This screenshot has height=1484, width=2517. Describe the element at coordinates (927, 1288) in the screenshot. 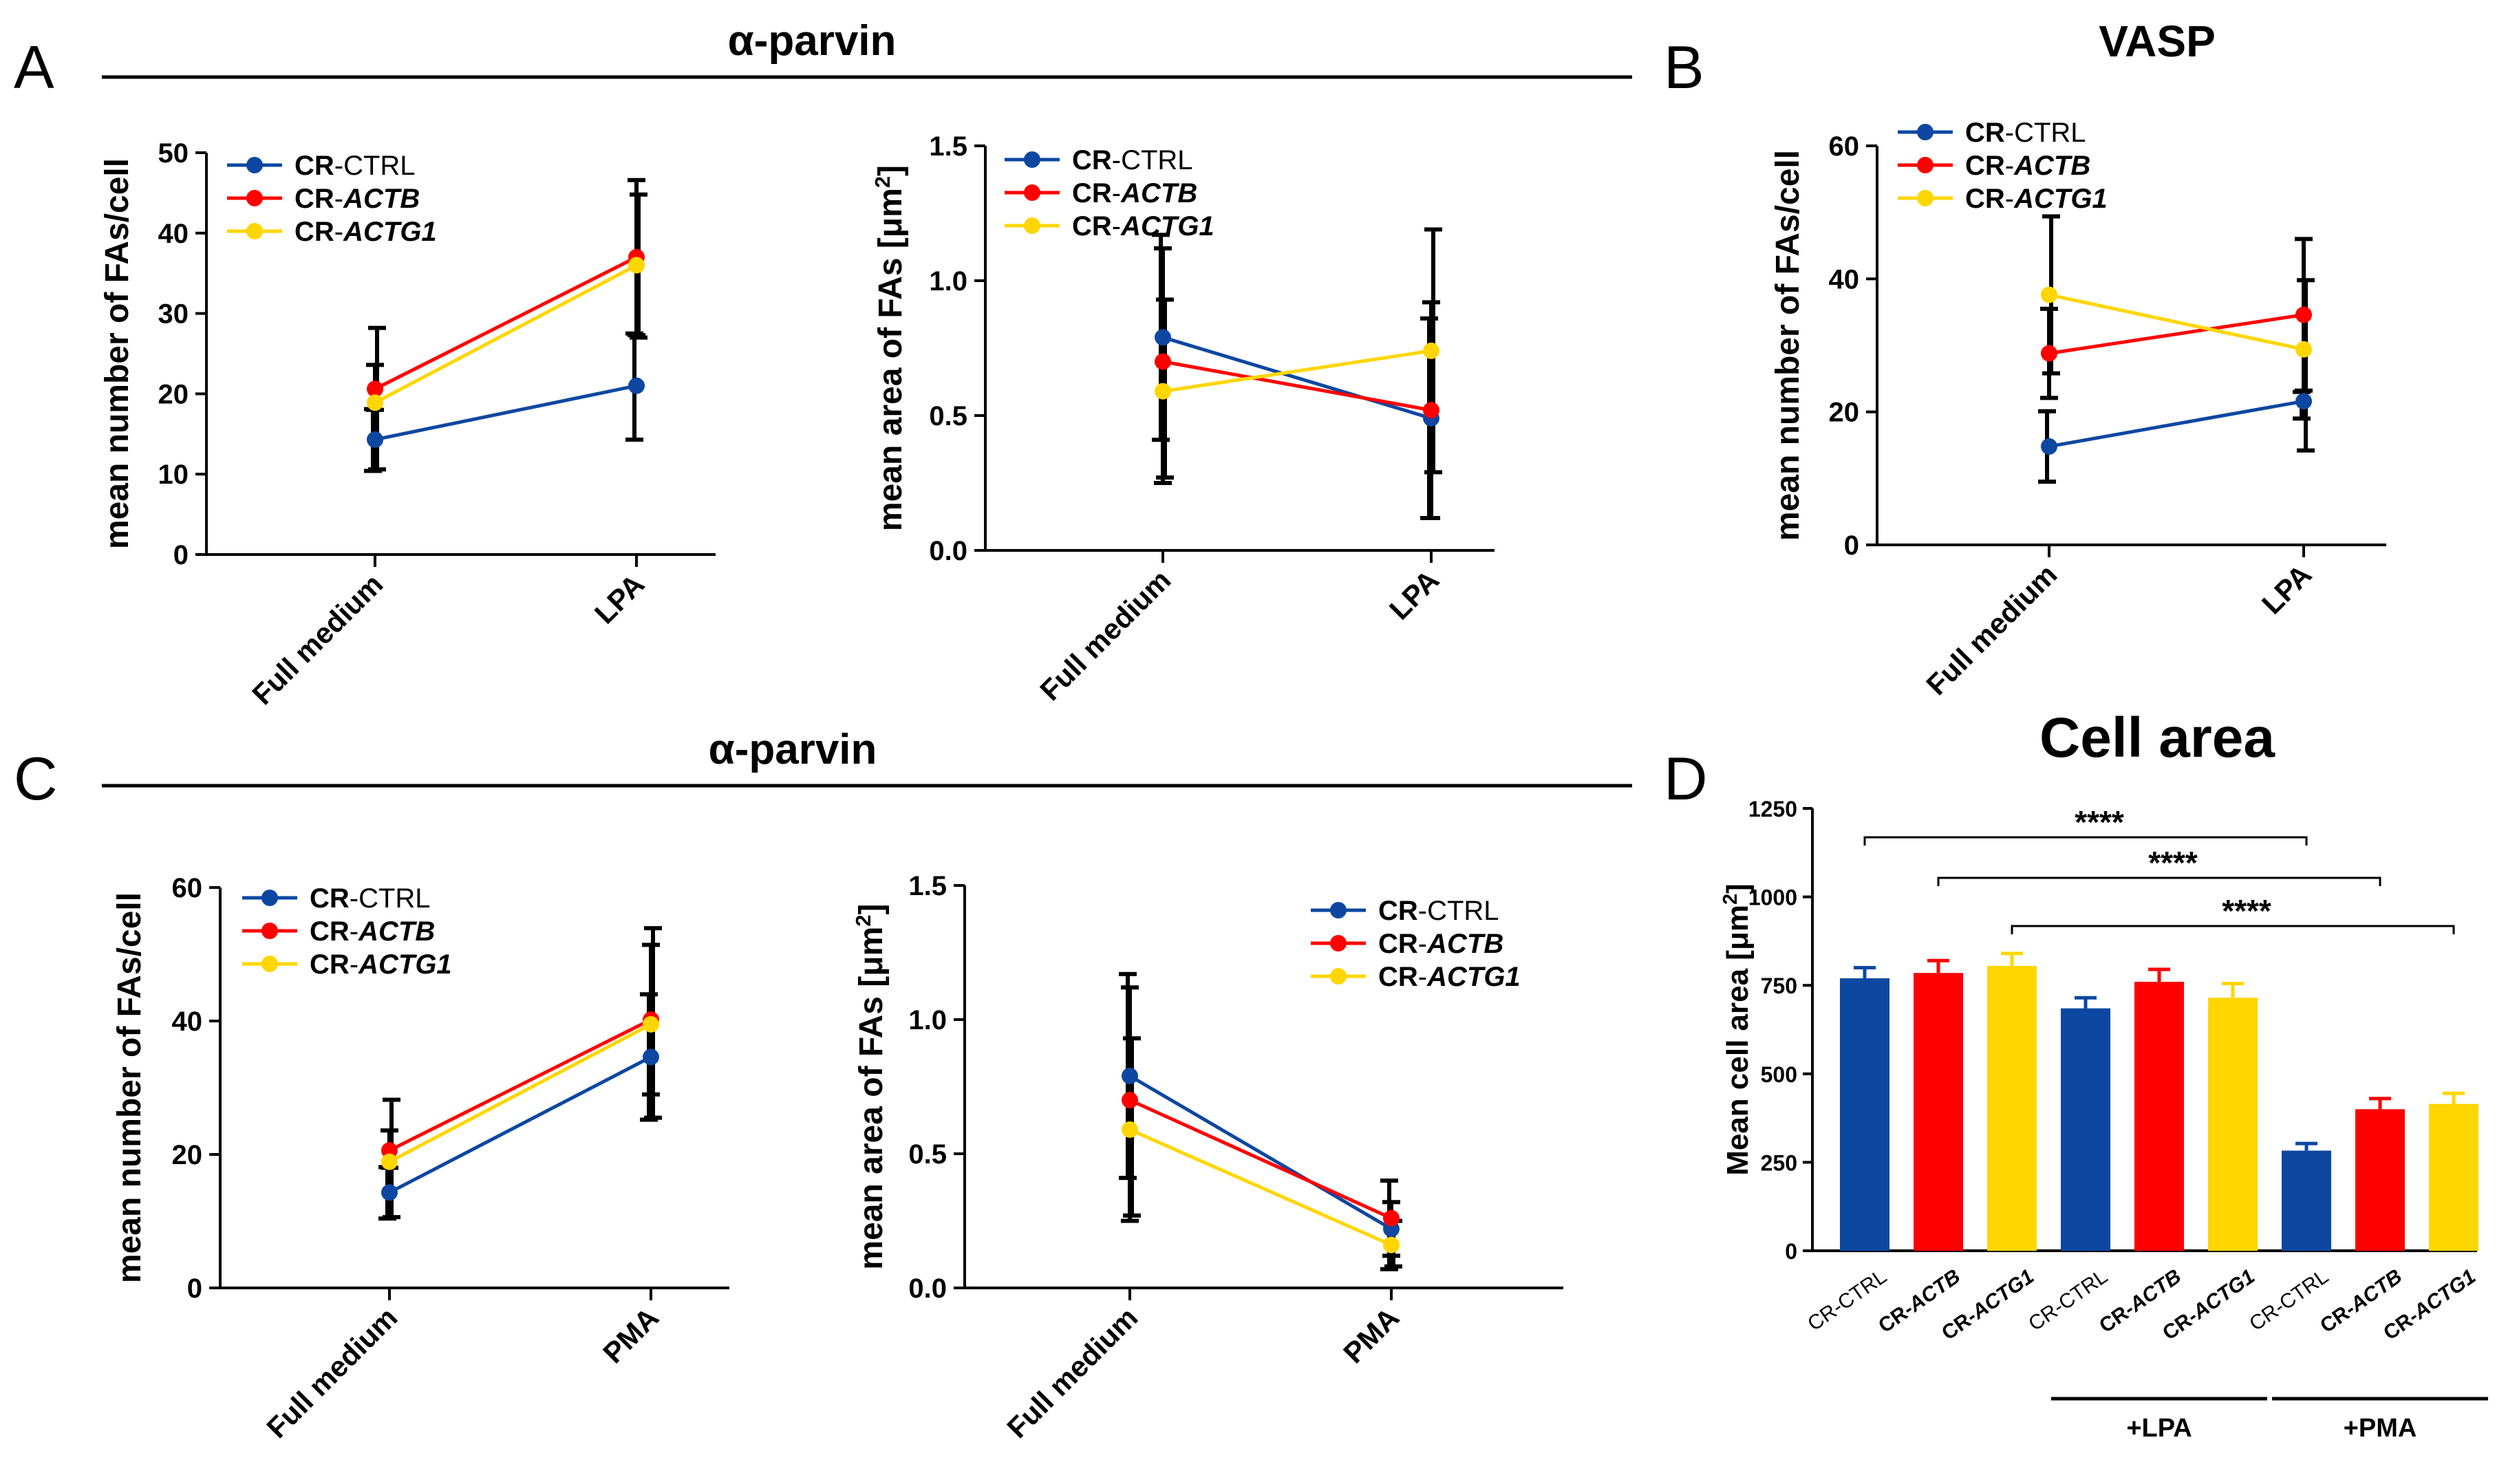

I see `y-tick-label: 0.0` at that location.